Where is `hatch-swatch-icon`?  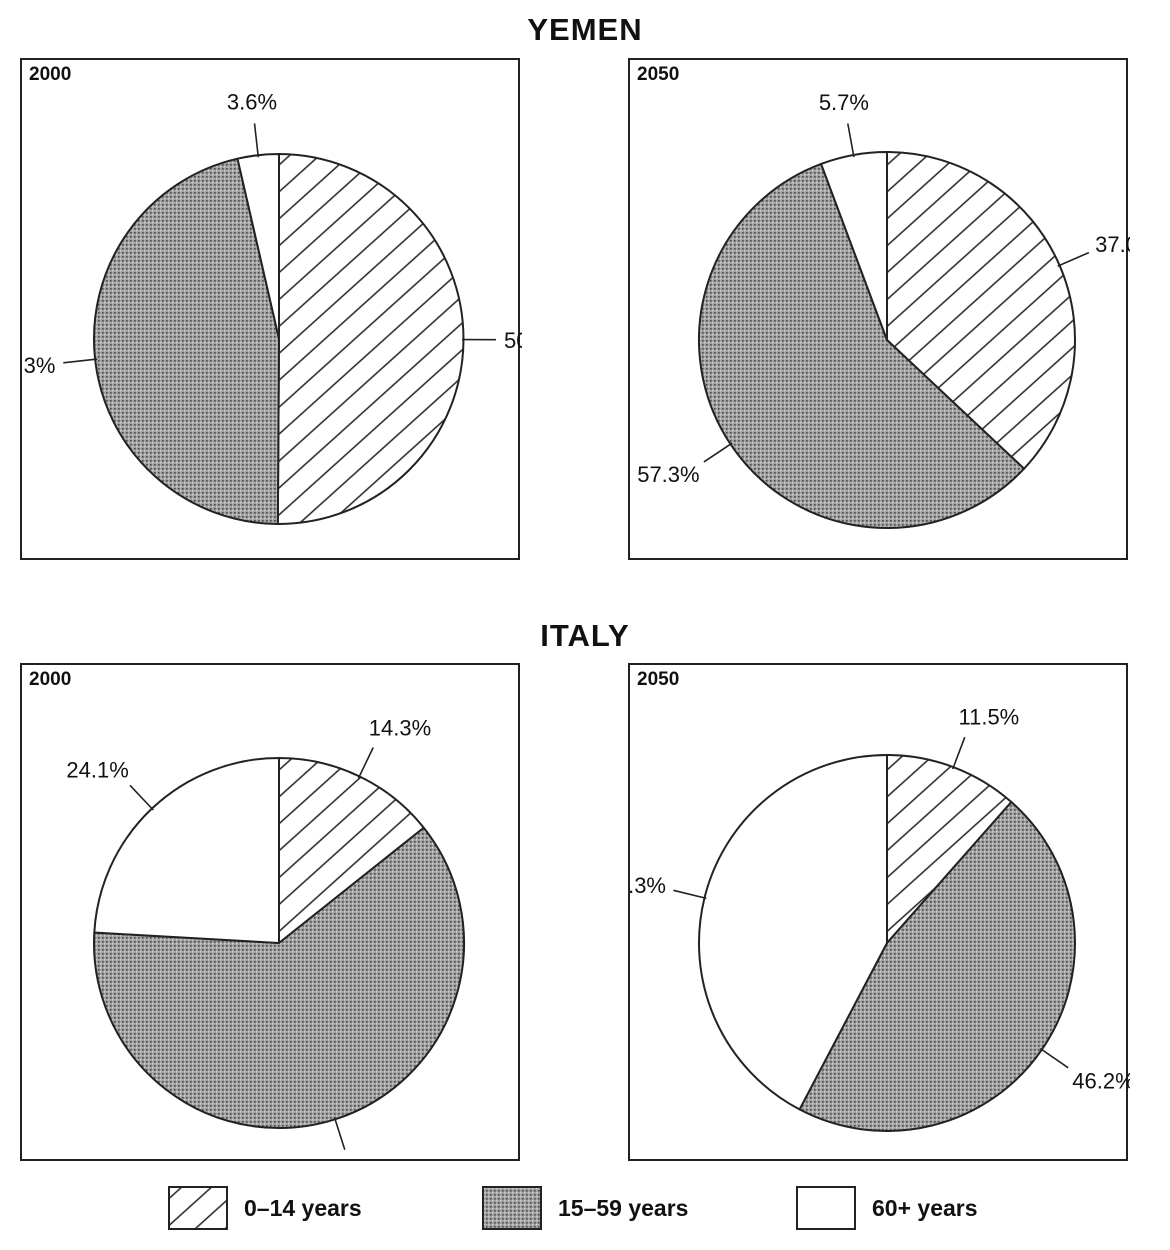
hatch-swatch-icon is located at coordinates (198, 1208).